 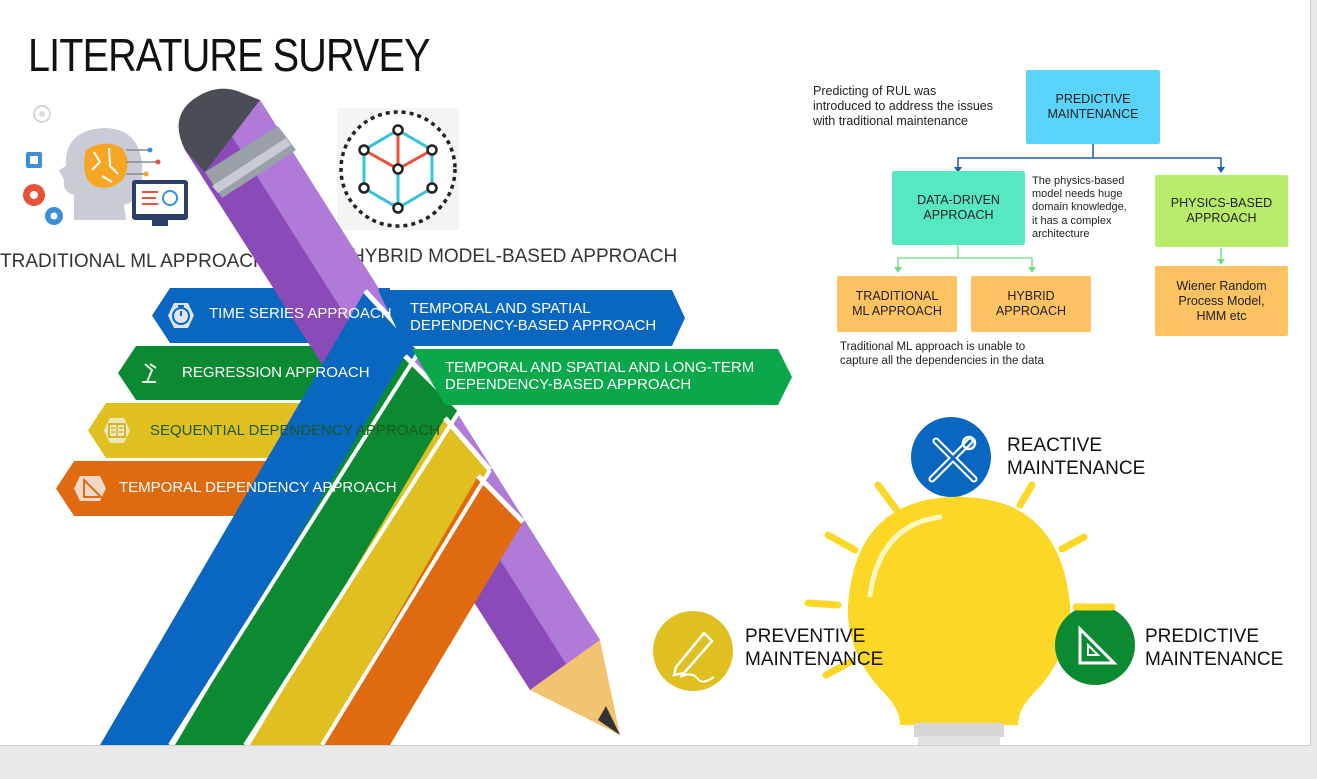 I want to click on band-label-sequential: SEQUENTIAL DEPENDENCY APPROACH, so click(x=295, y=430).